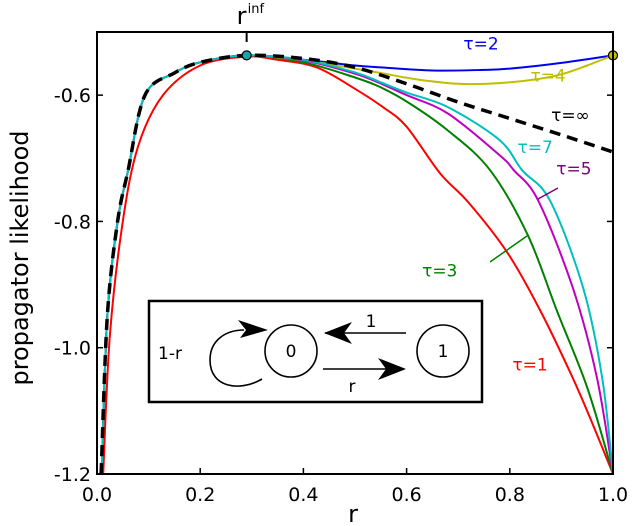 This screenshot has height=526, width=632. I want to click on state-1-label: 1, so click(443, 352).